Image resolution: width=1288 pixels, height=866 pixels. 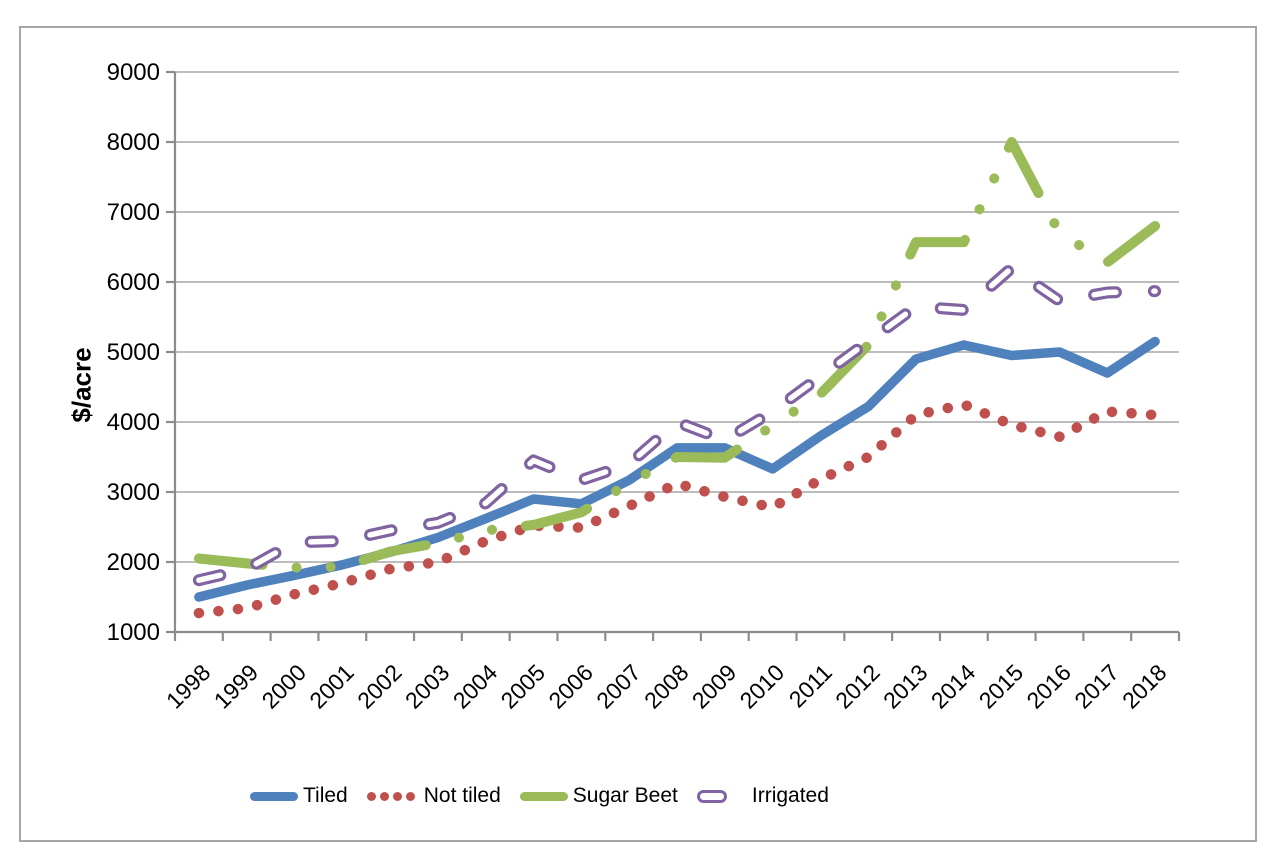 I want to click on y-tick-label: 8000, so click(x=133, y=142).